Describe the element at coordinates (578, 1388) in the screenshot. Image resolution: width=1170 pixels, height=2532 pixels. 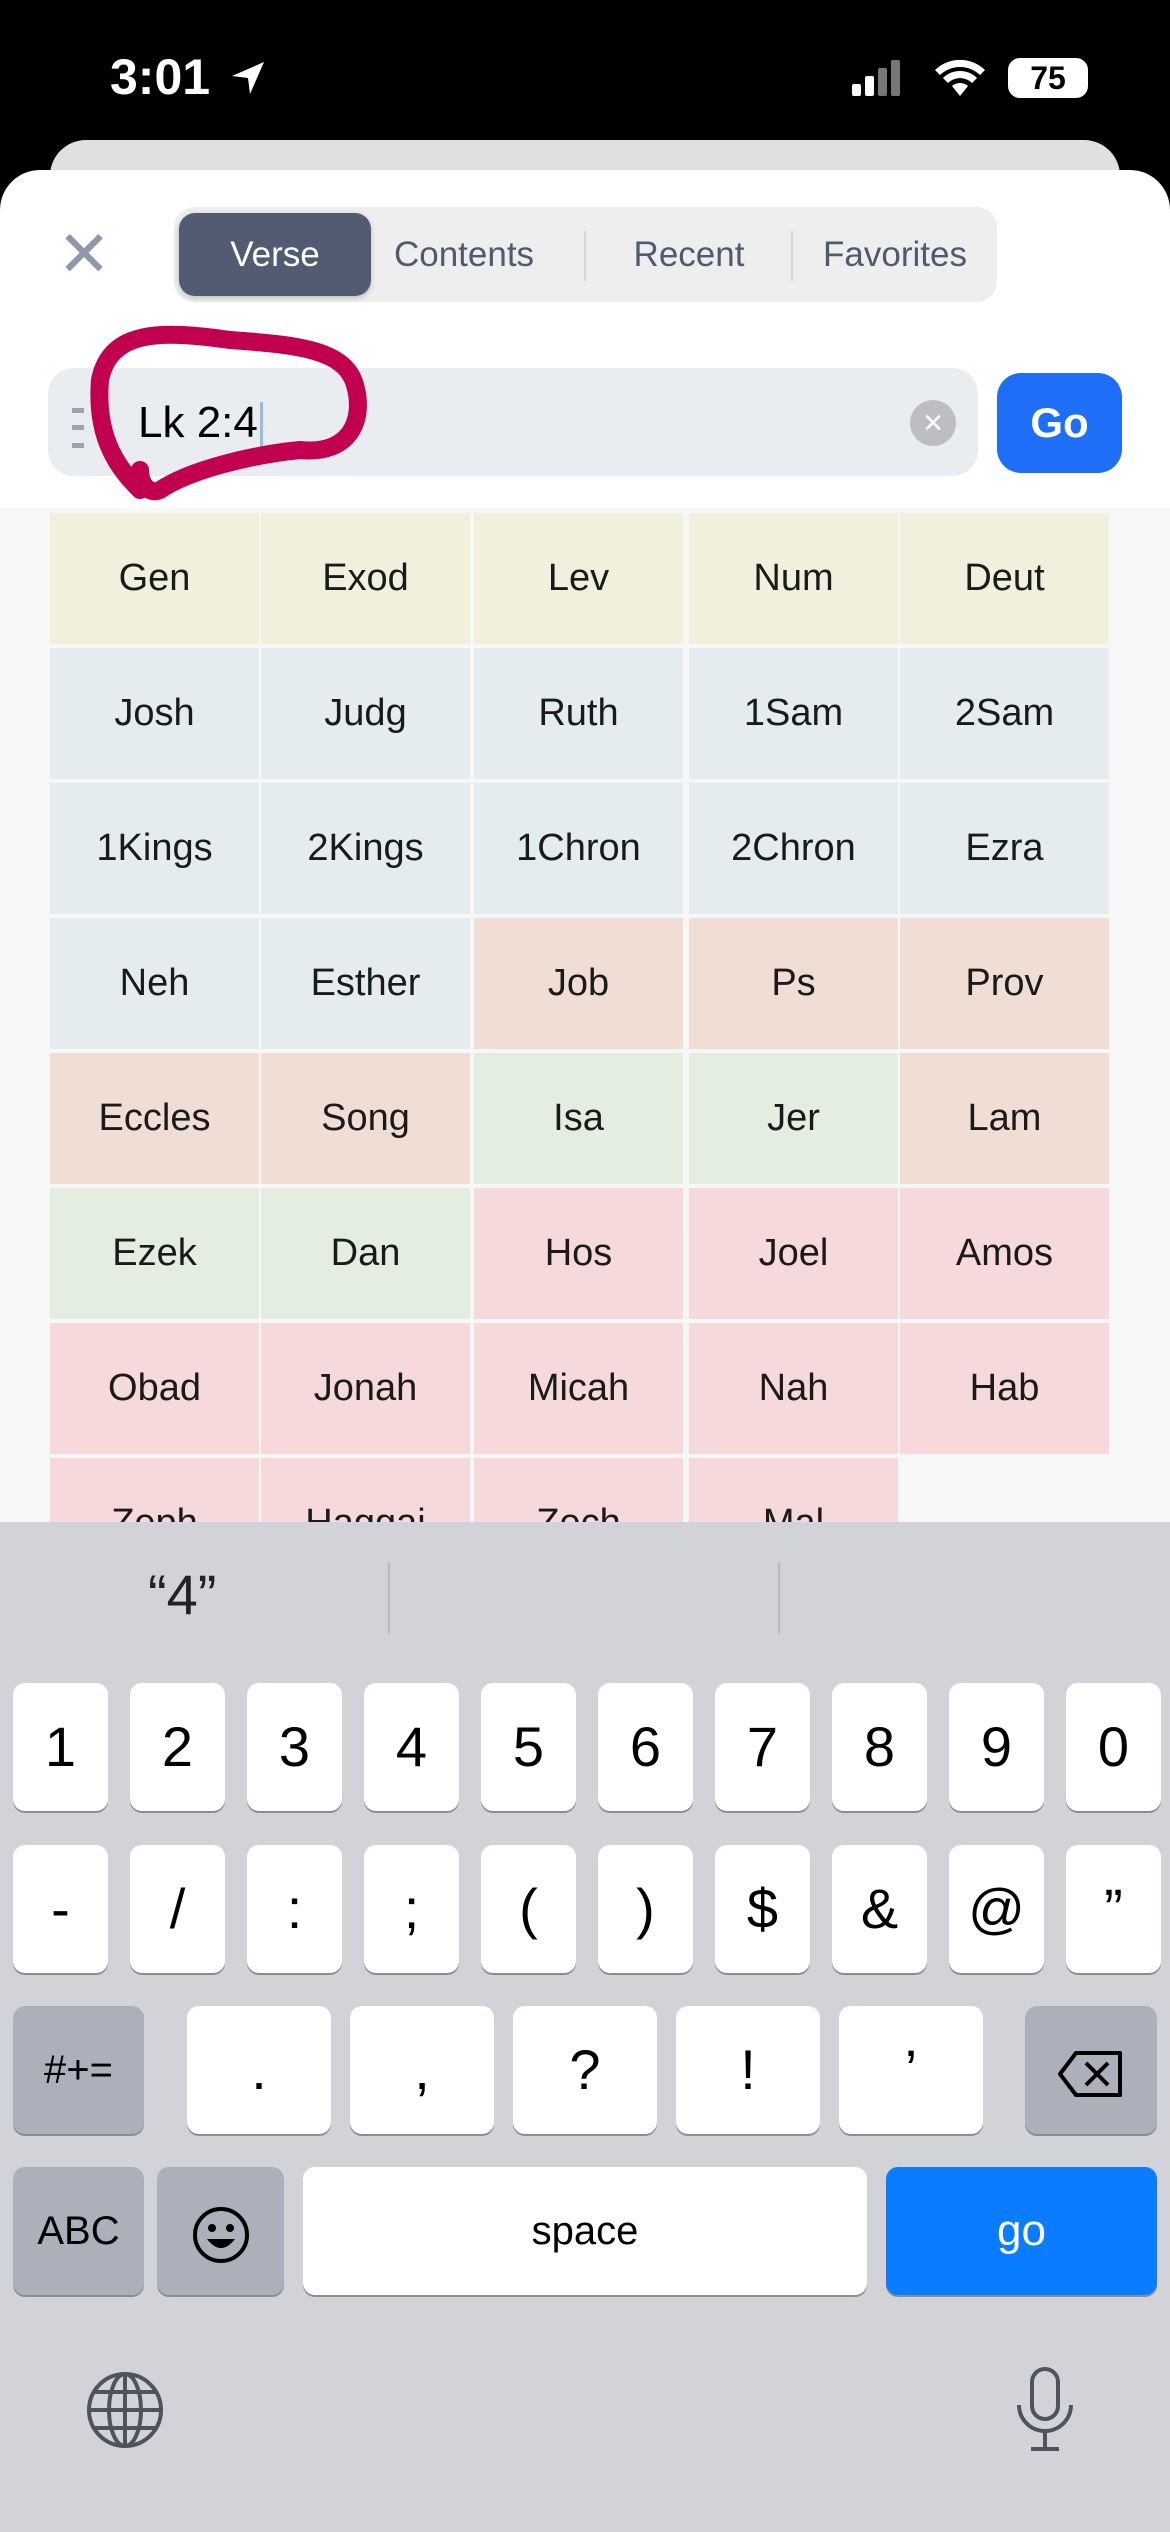
I see `book-micah: Micah` at that location.